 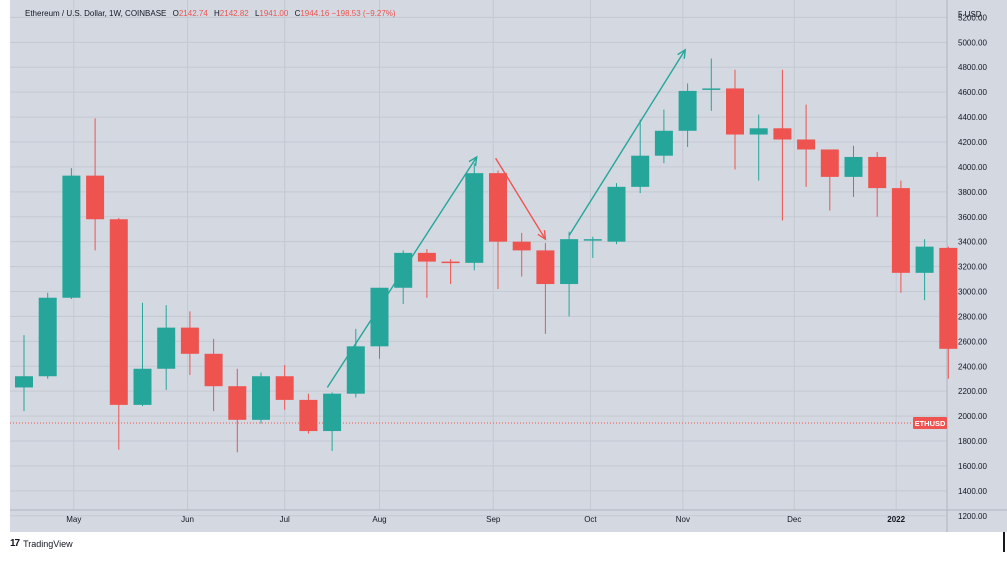 I want to click on y-tick-label: 2600.00, so click(x=972, y=341).